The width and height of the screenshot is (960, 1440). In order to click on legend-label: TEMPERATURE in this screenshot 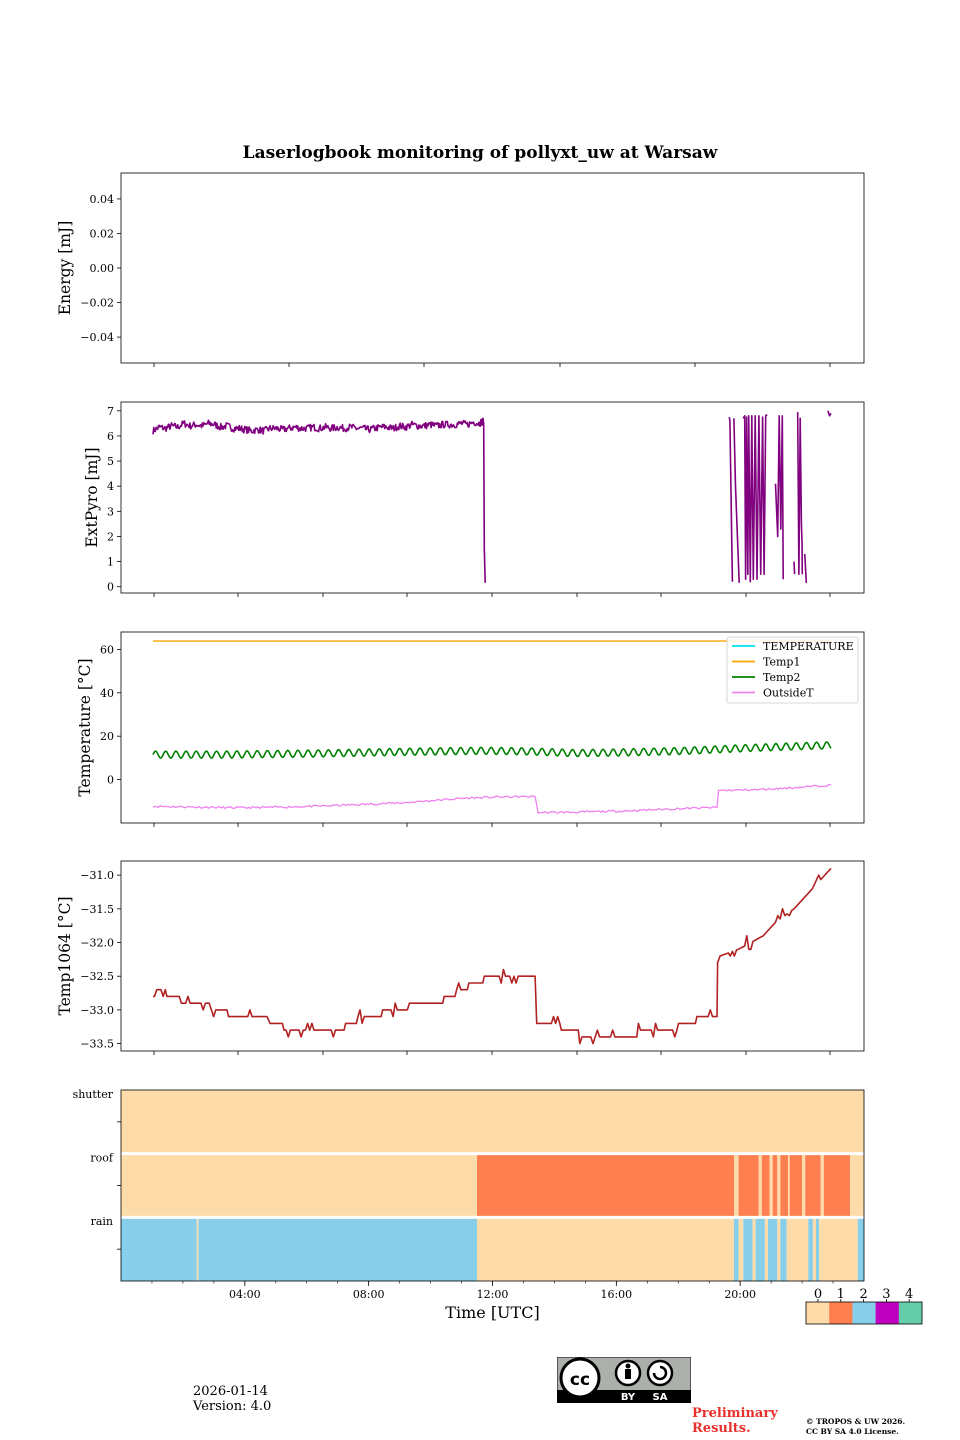, I will do `click(808, 646)`.